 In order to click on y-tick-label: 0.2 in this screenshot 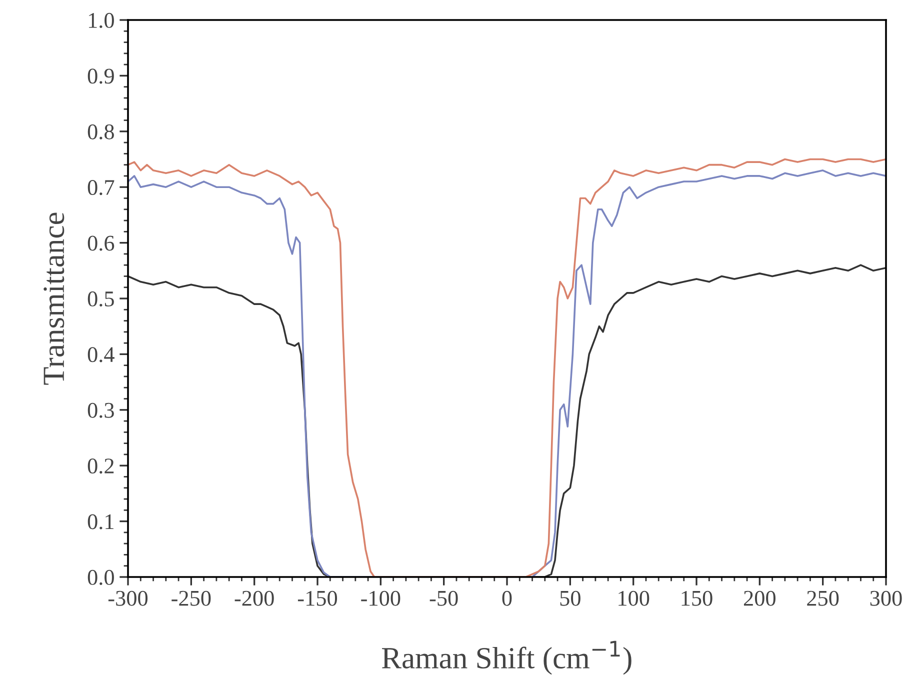, I will do `click(101, 466)`.